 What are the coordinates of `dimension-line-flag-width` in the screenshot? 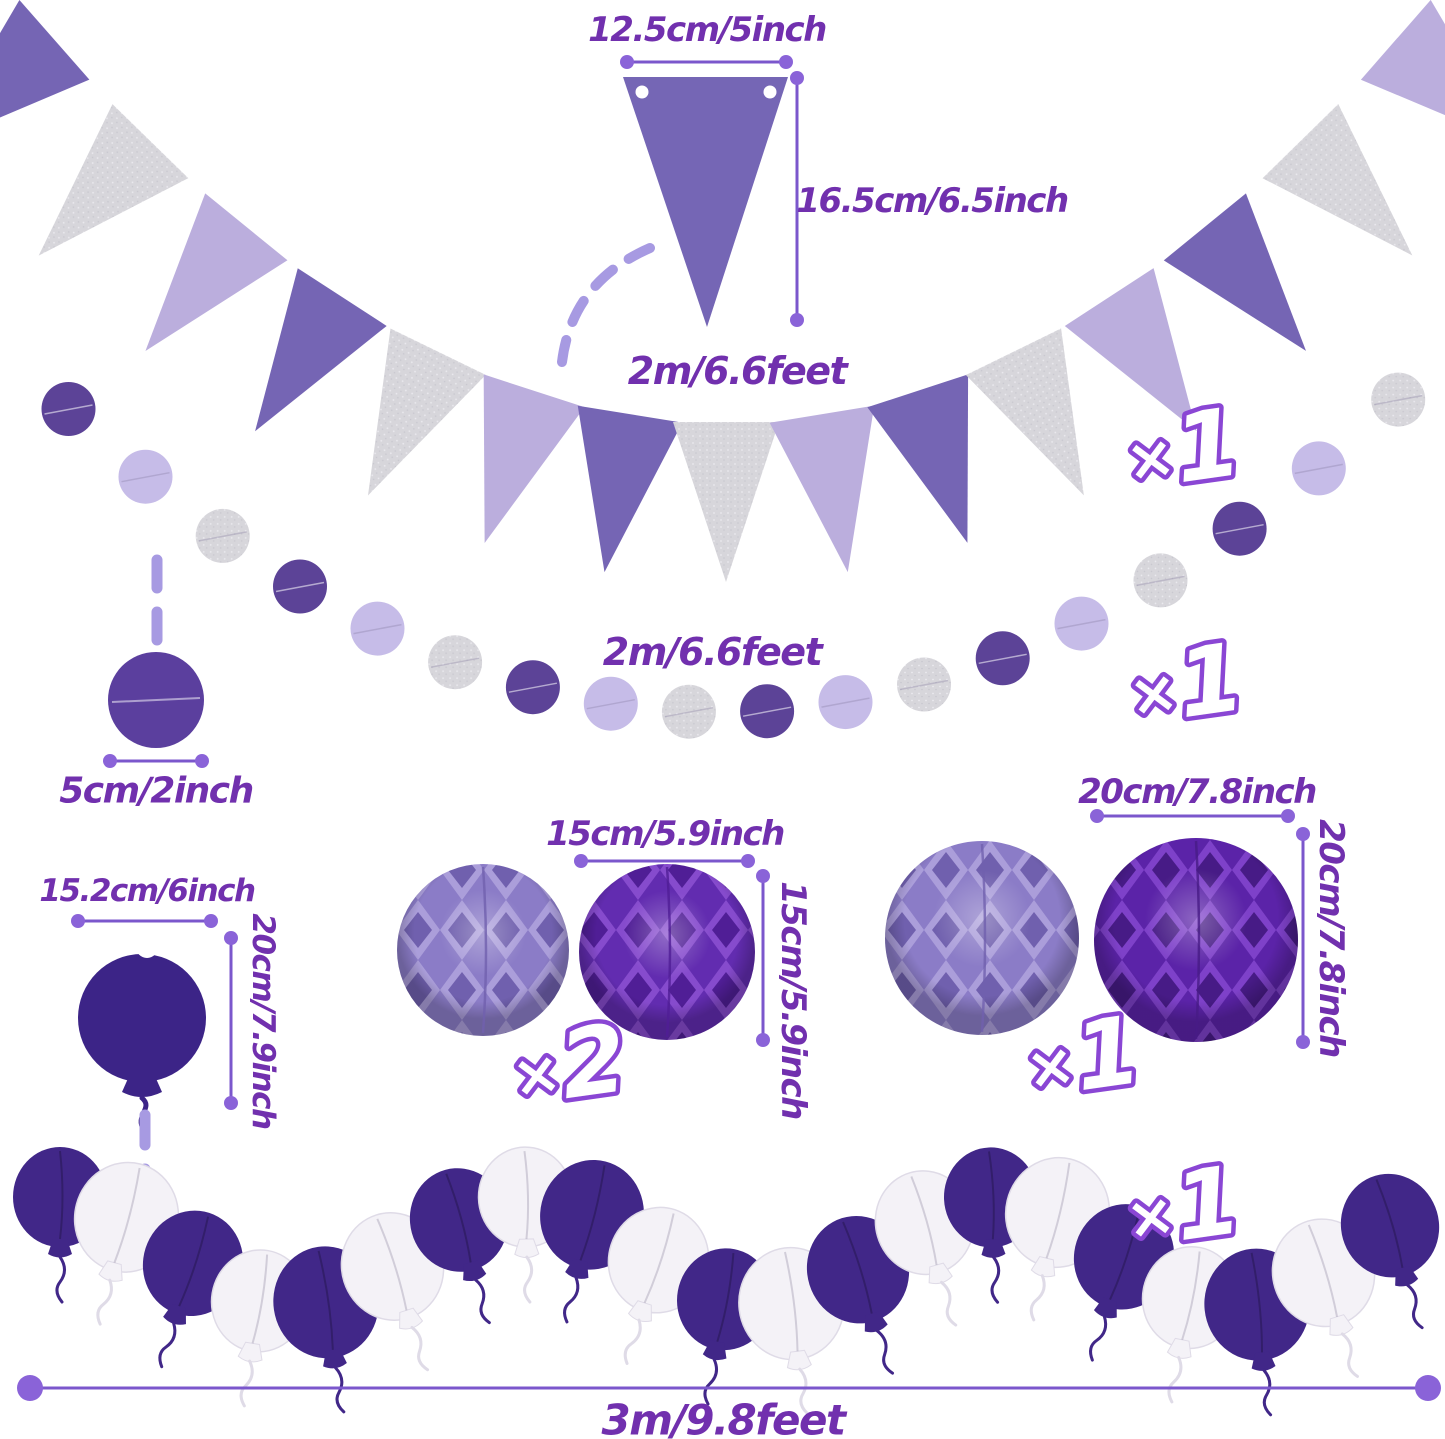 It's located at (706, 62).